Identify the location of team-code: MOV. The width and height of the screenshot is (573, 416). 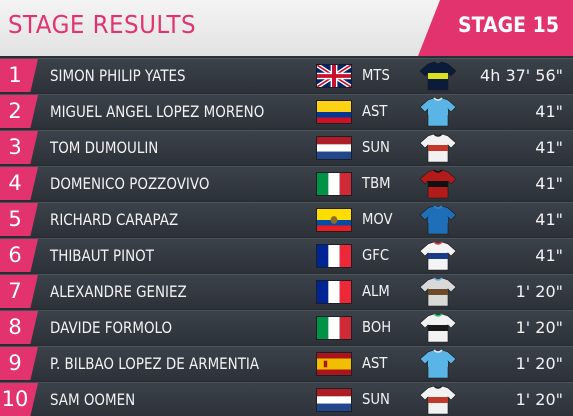
(377, 219).